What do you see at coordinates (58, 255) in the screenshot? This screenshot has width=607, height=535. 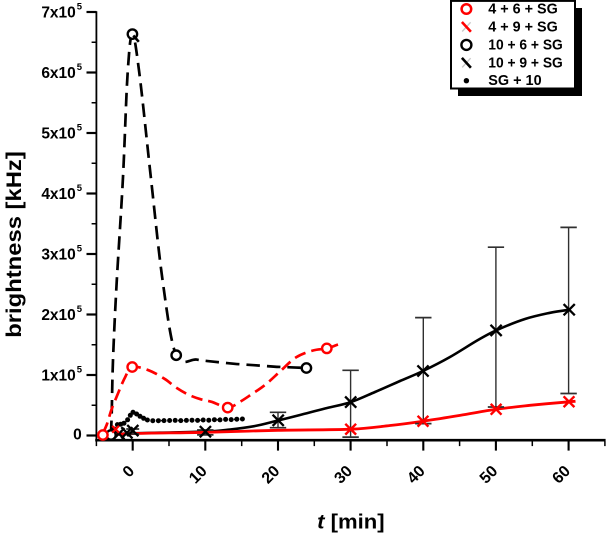 I see `svg-text: 3x10` at bounding box center [58, 255].